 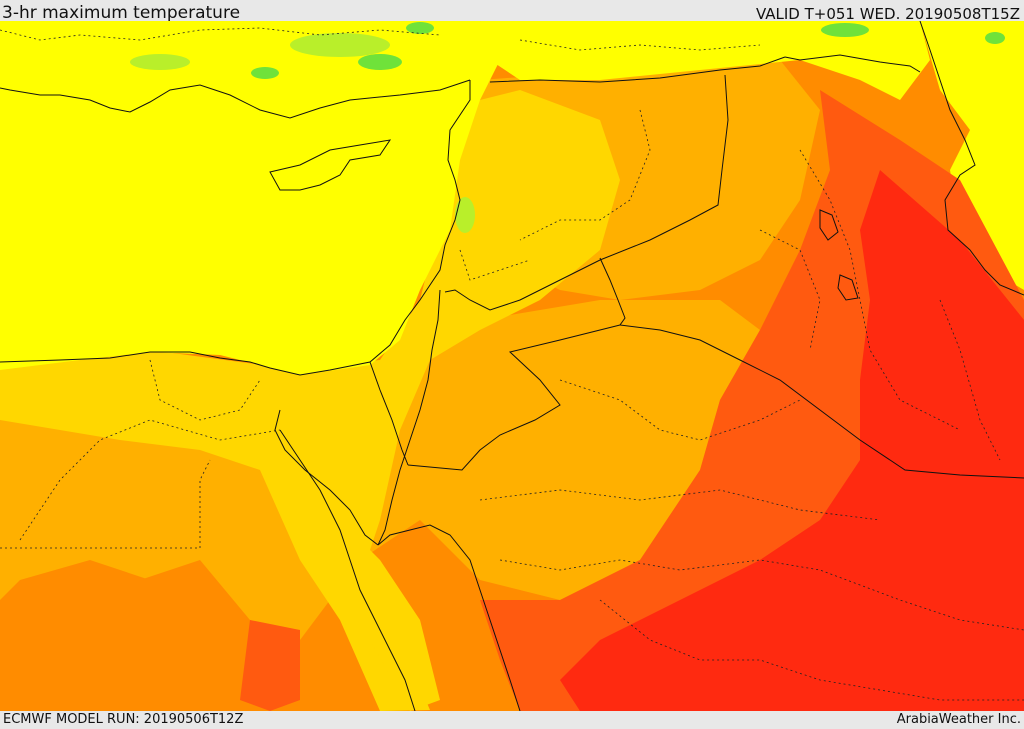 What do you see at coordinates (355, 590) in the screenshot?
I see `field-yellow-redsea` at bounding box center [355, 590].